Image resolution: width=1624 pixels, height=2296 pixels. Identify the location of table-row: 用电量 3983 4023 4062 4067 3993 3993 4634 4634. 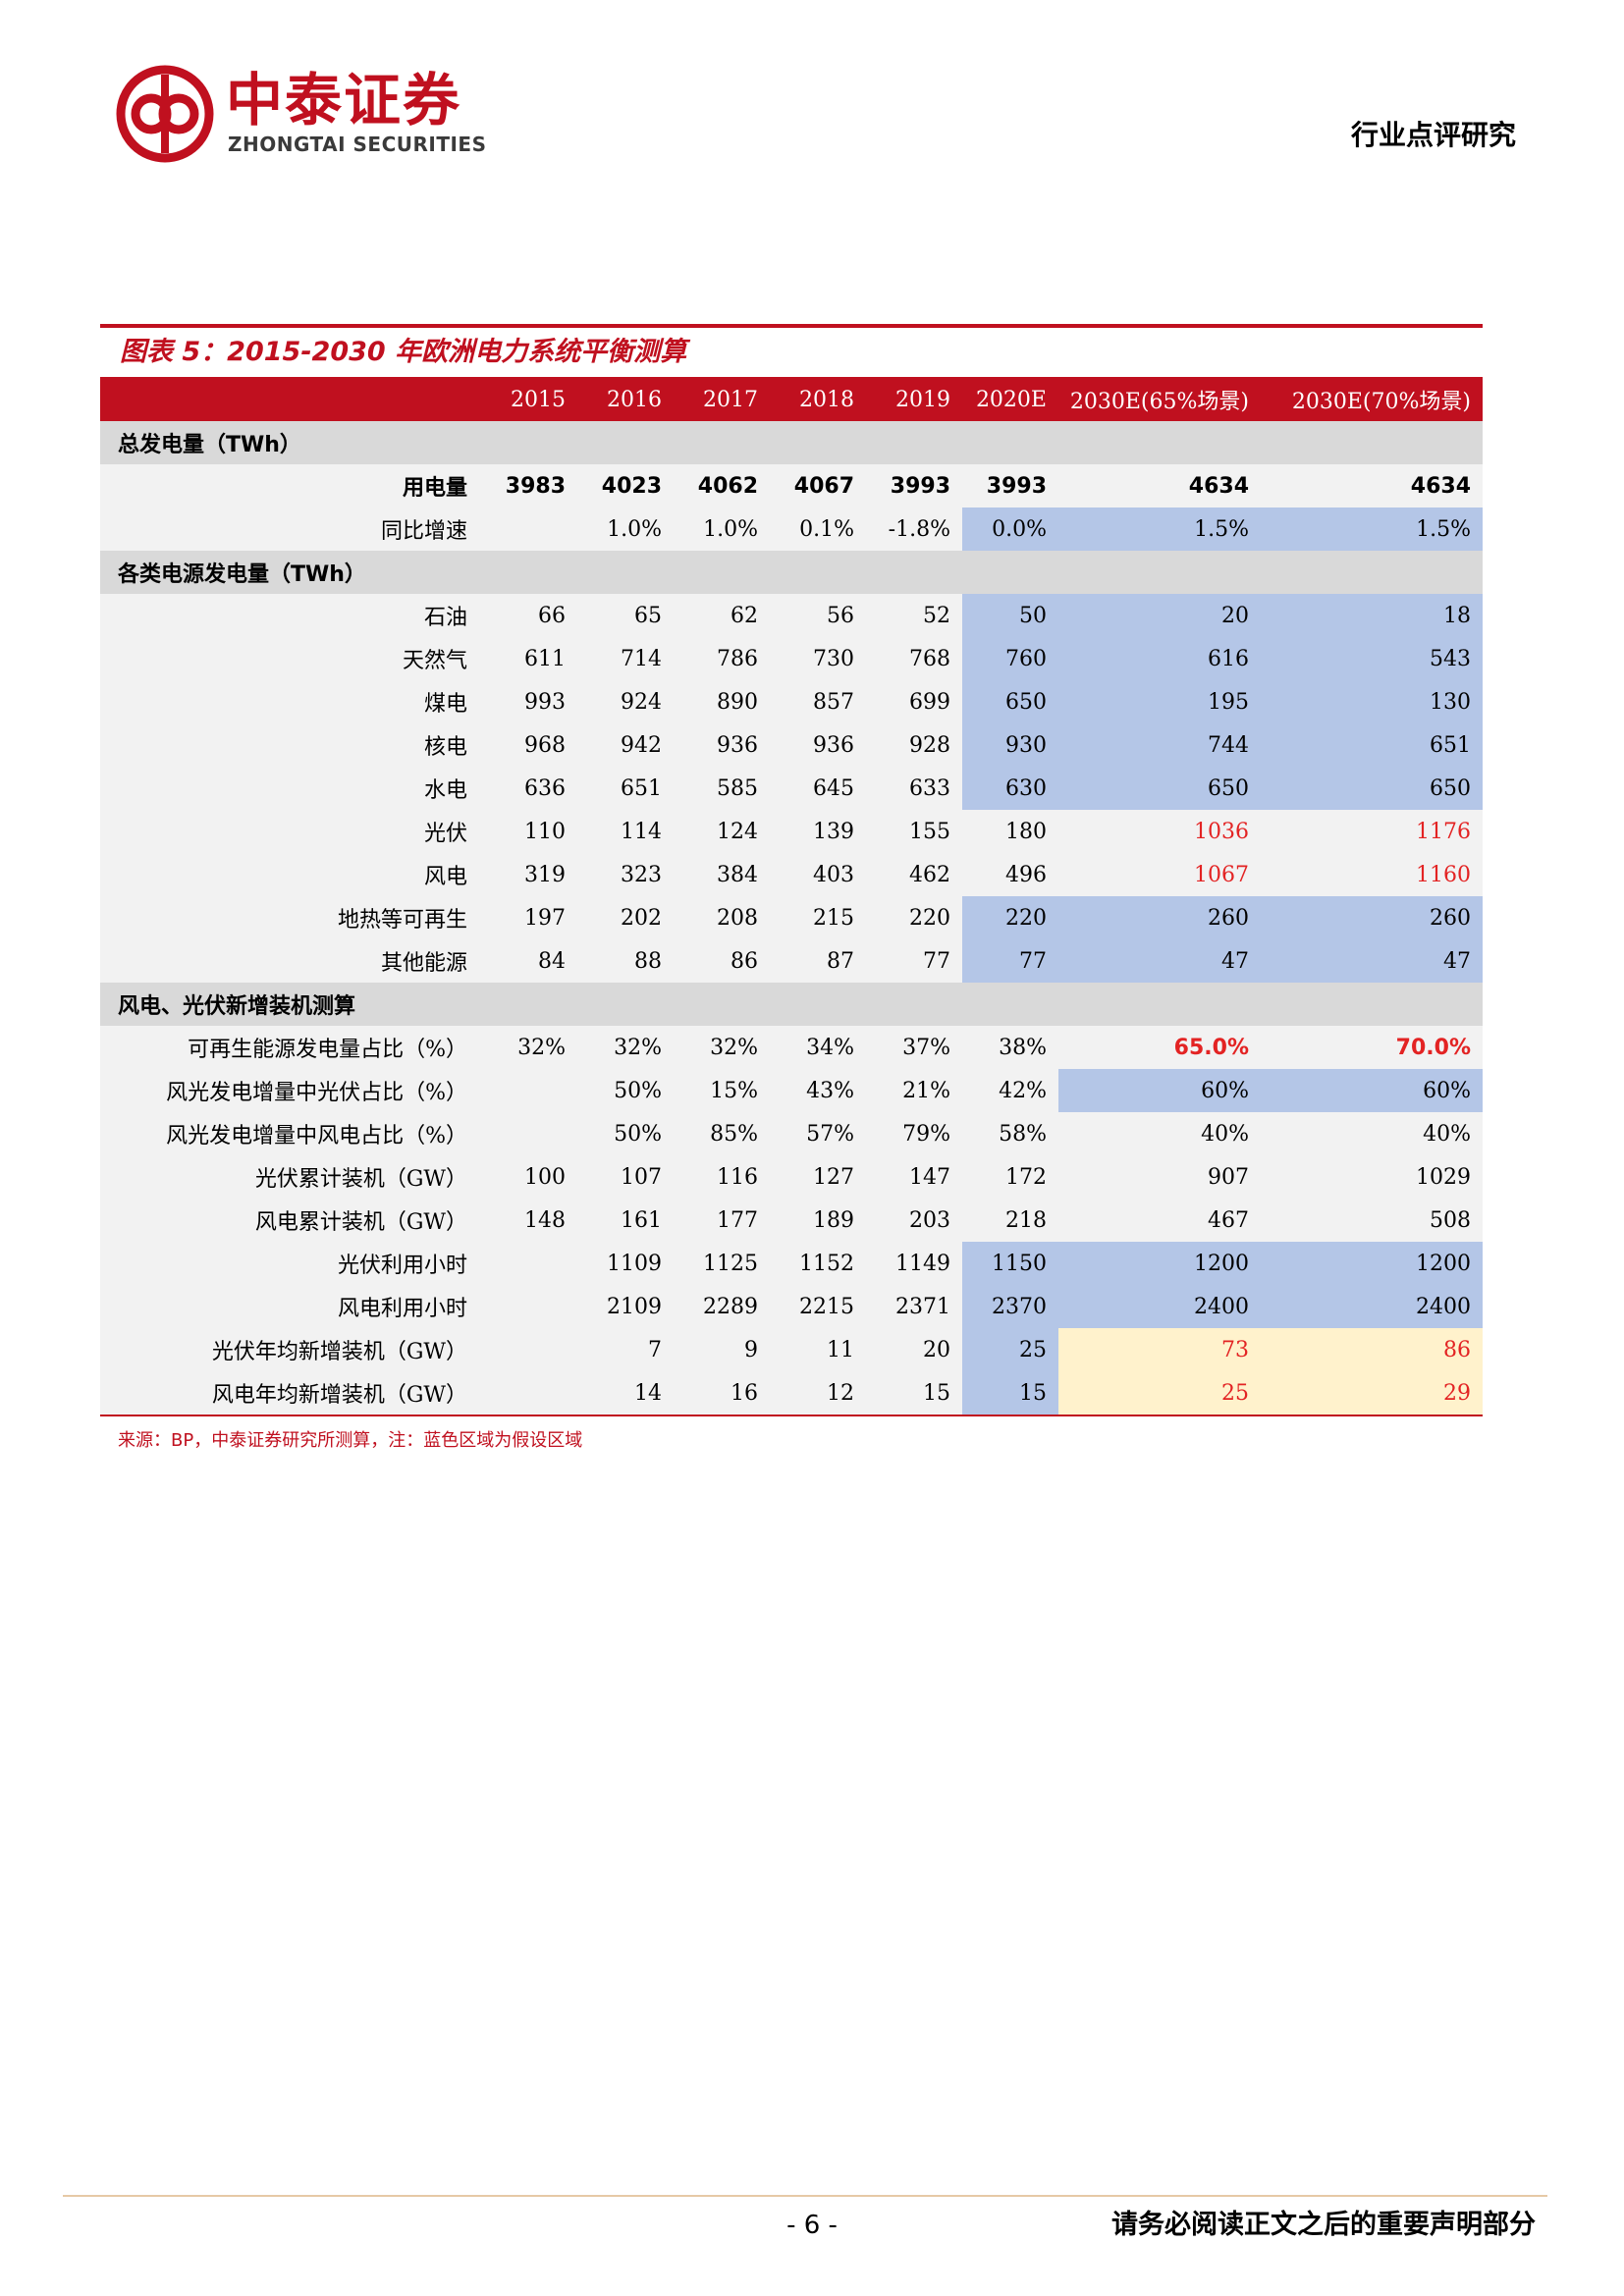
(791, 486).